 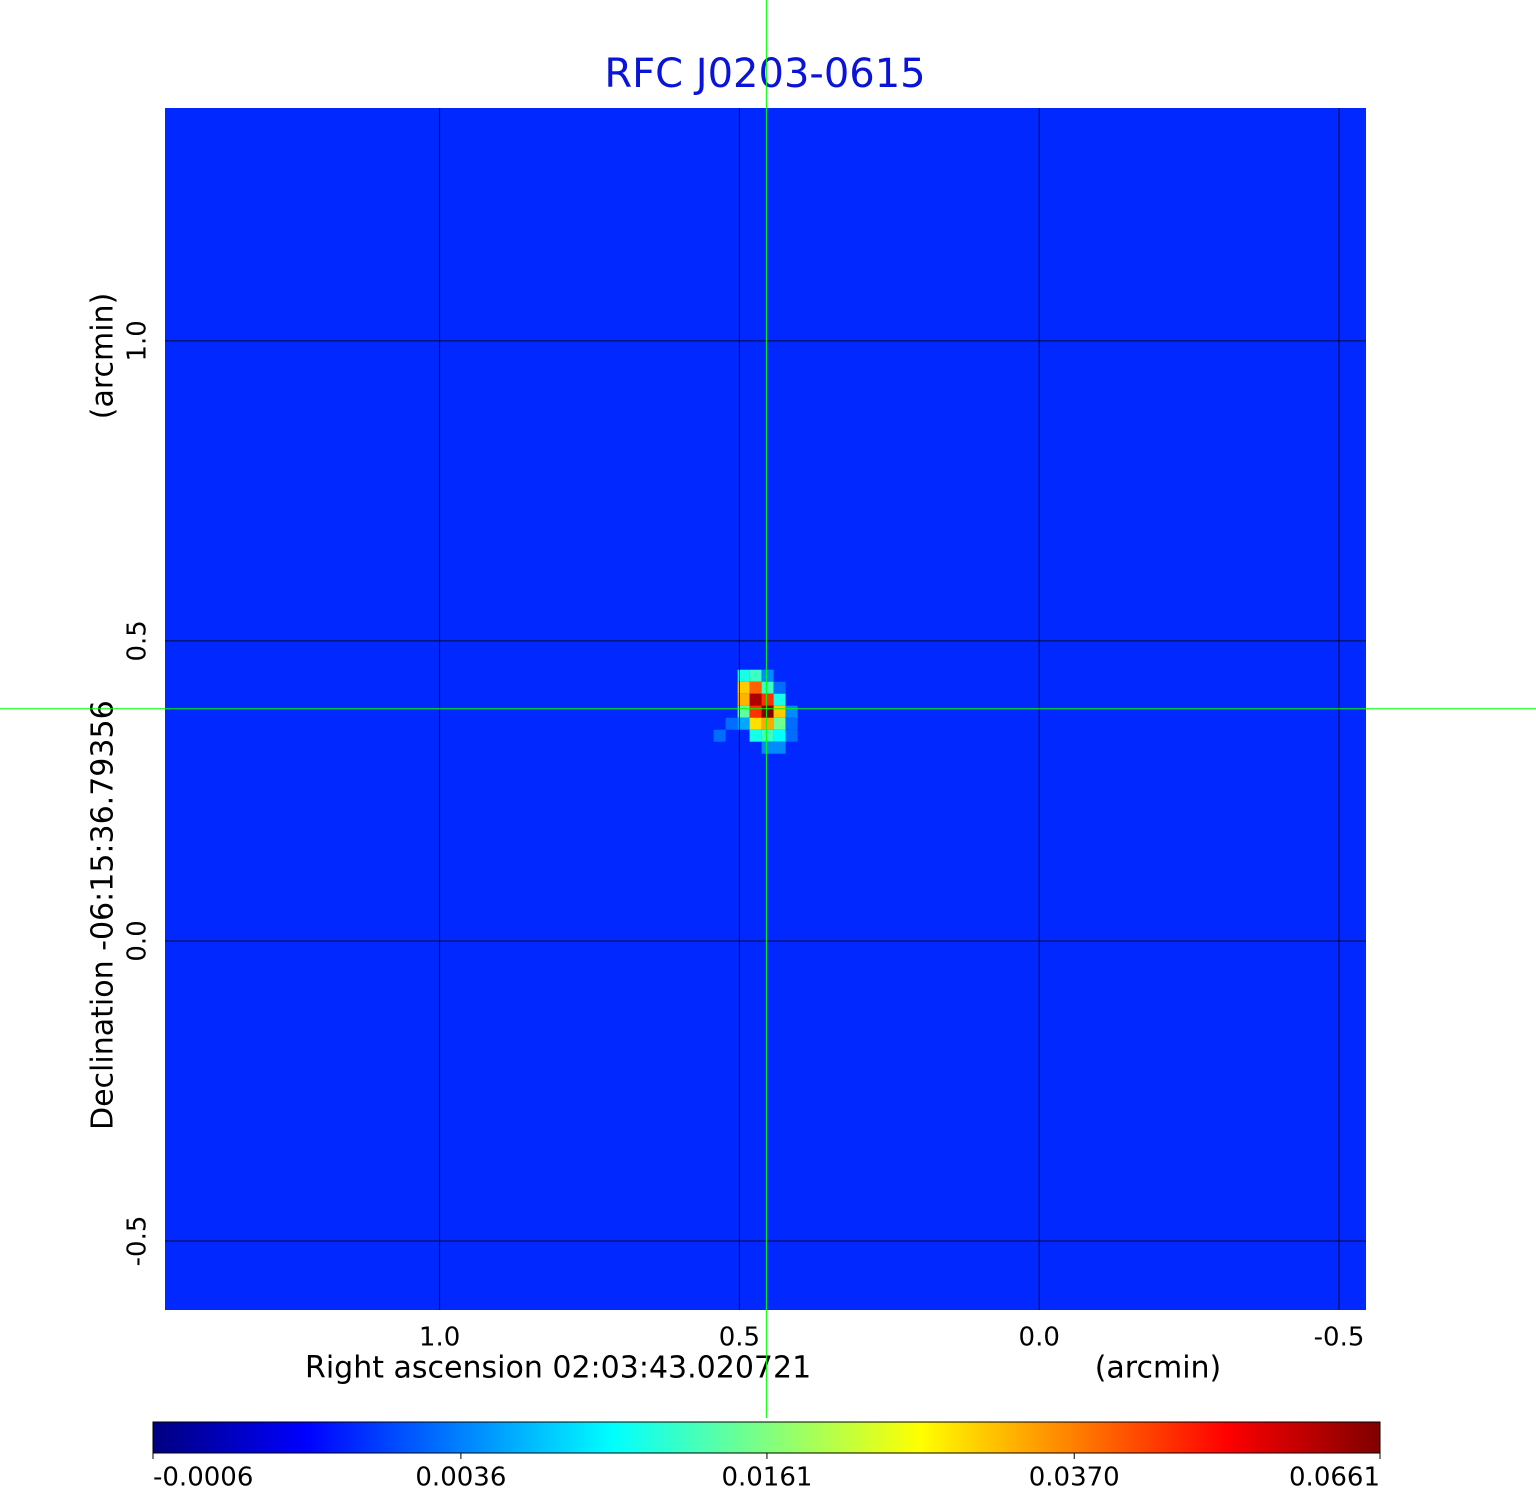 I want to click on image-pixels, so click(x=755, y=711).